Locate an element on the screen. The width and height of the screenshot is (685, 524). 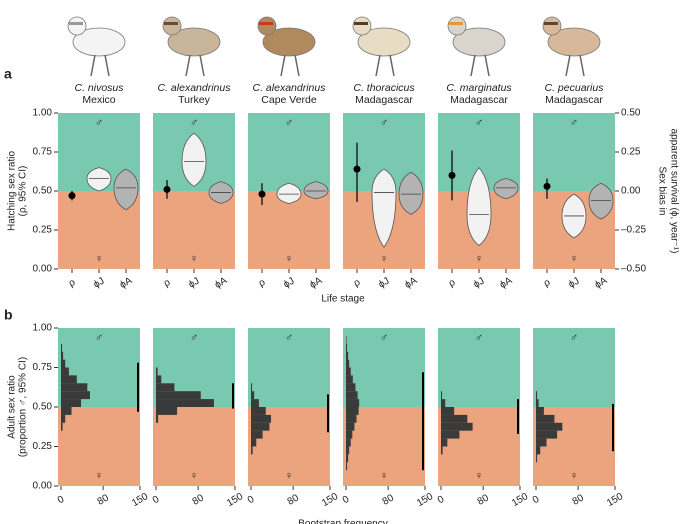
y2-tick-label: 0.50 is located at coordinates (631, 113).